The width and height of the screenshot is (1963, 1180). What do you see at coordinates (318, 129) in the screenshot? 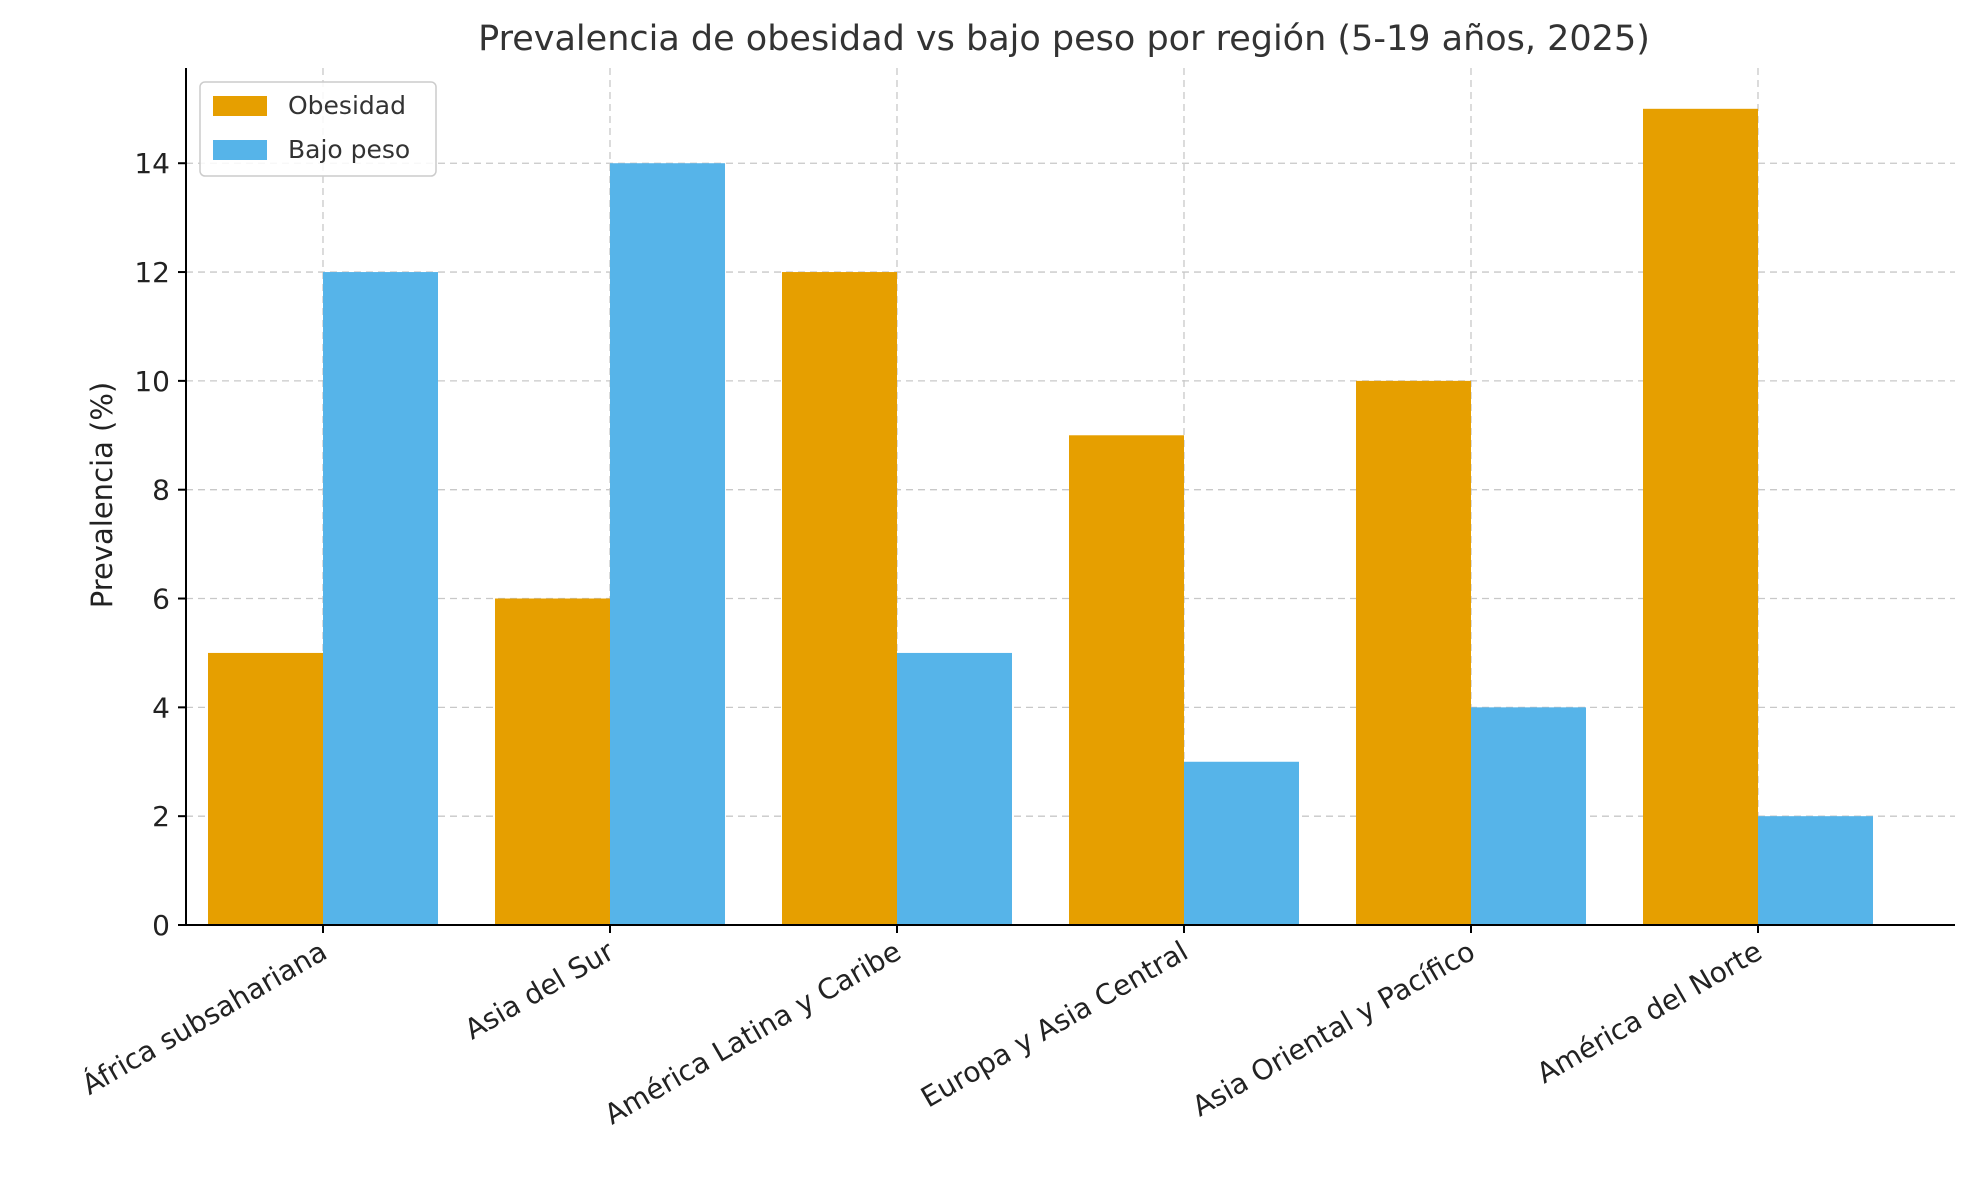
I see `legend: Obesidad Bajo peso` at bounding box center [318, 129].